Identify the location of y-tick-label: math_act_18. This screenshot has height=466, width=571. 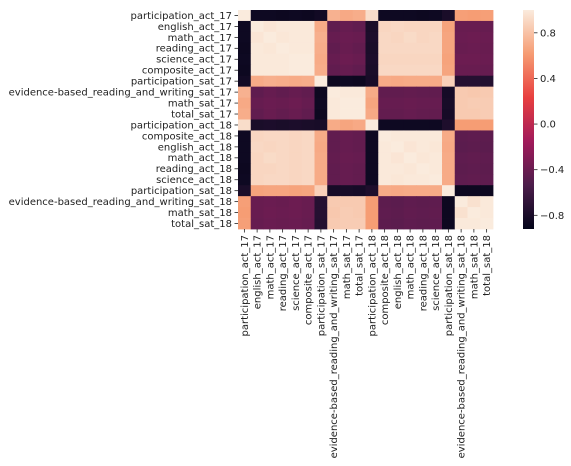
(200, 158).